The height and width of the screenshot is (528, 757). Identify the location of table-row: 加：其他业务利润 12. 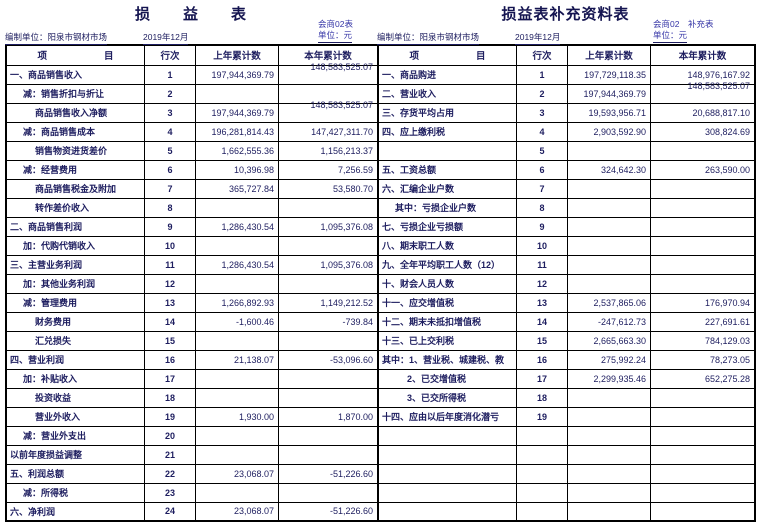
(192, 283).